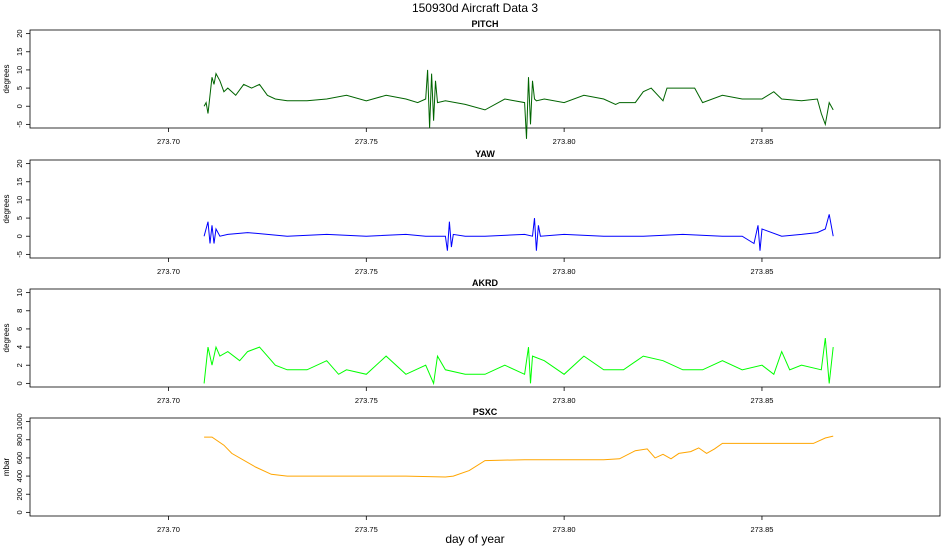  I want to click on panel-title: PSXC, so click(485, 412).